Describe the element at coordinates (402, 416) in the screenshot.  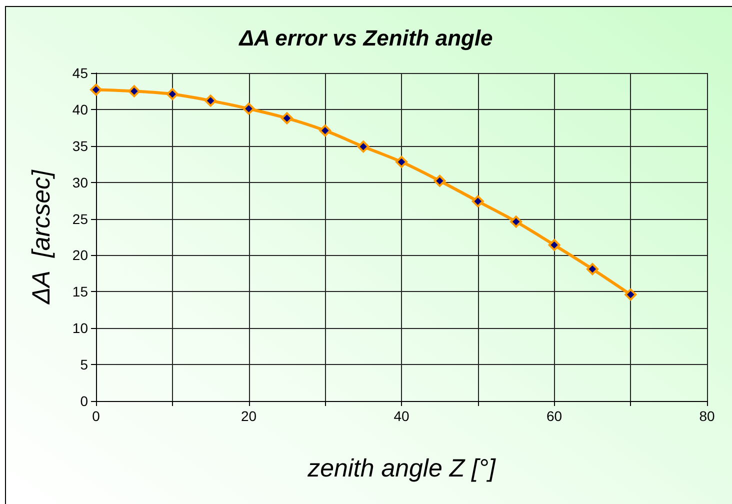
I see `x-tick-label: 40` at that location.